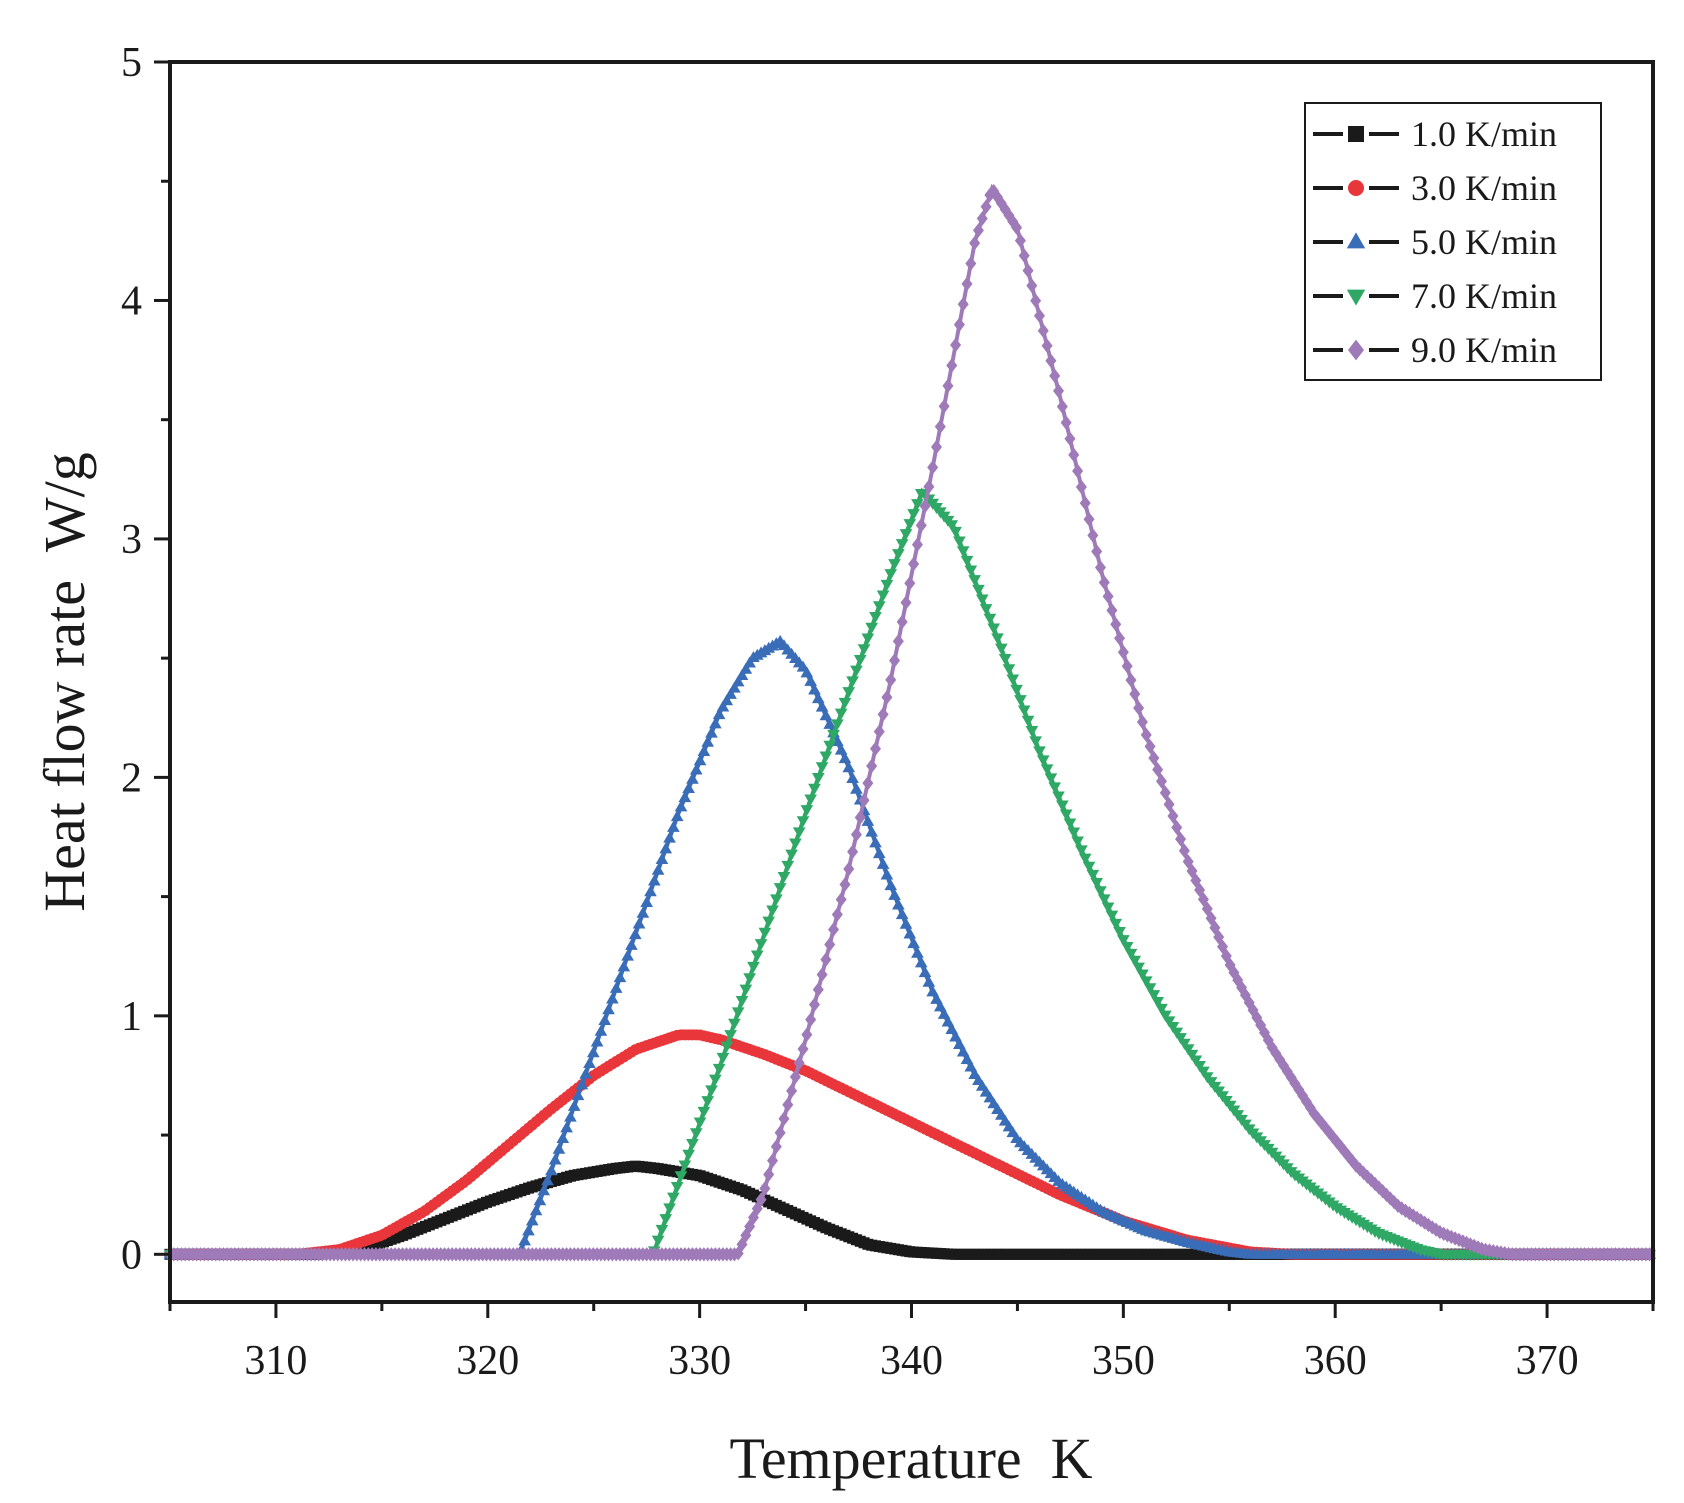  I want to click on legend-label: 1.0 K/min, so click(1484, 134).